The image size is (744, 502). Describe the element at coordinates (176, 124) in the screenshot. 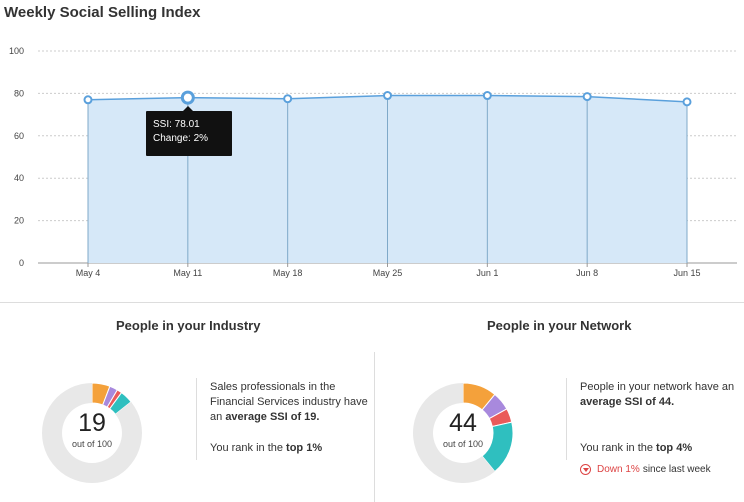

I see `tooltip-ssi: SSI: 78.01` at that location.